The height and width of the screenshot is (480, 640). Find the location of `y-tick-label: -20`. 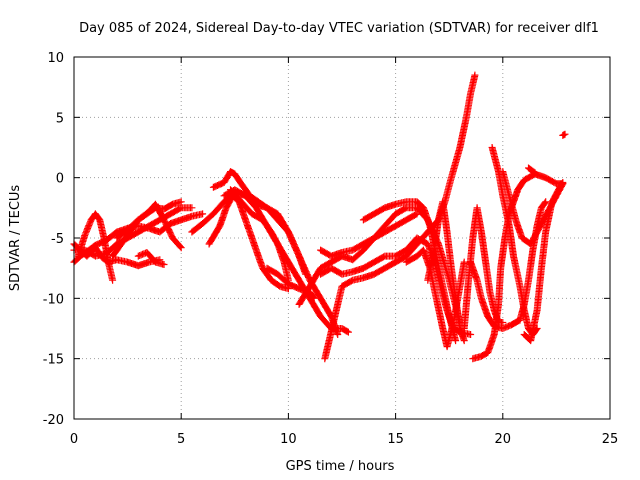

y-tick-label: -20 is located at coordinates (53, 420).